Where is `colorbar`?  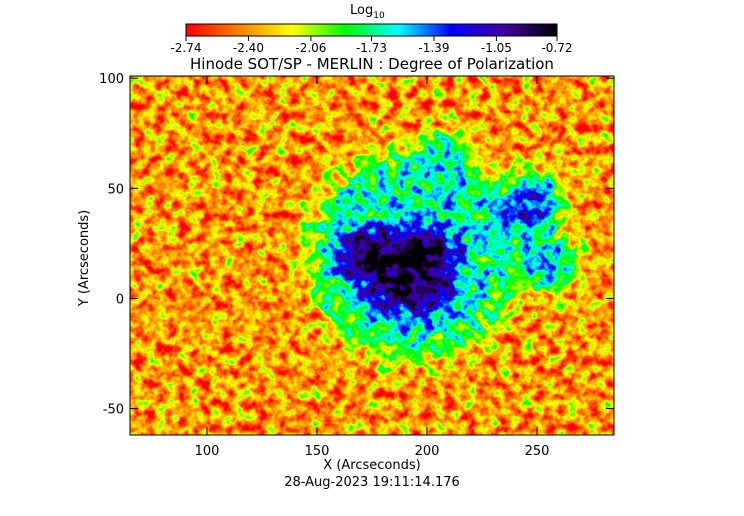 colorbar is located at coordinates (371, 30).